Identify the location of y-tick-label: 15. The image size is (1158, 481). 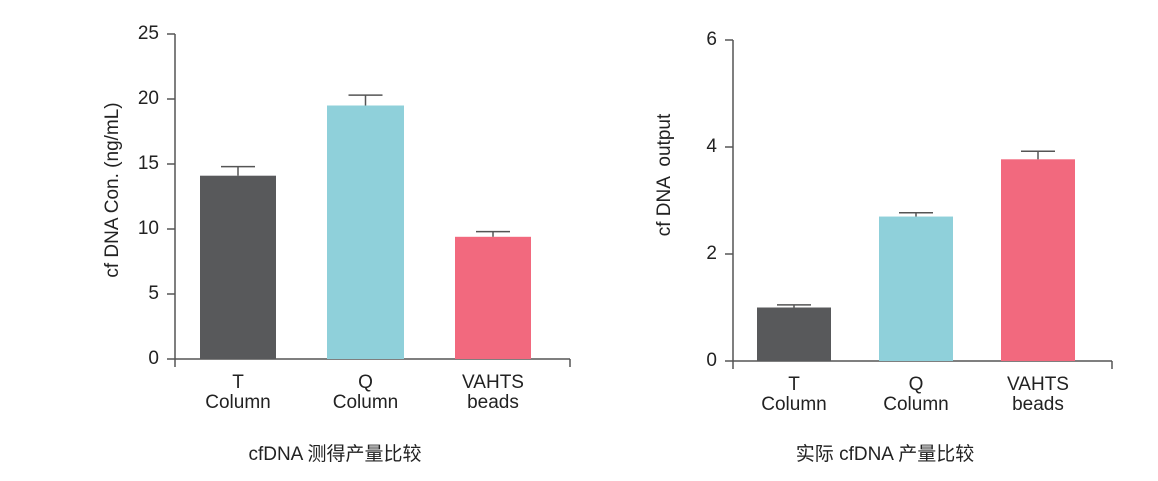
(148, 163).